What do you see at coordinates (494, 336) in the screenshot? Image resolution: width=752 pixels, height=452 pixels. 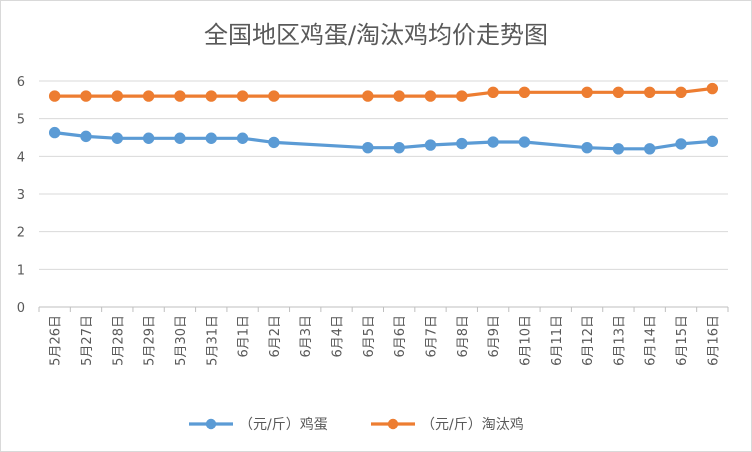 I see `x-tick-label: 6月9日` at bounding box center [494, 336].